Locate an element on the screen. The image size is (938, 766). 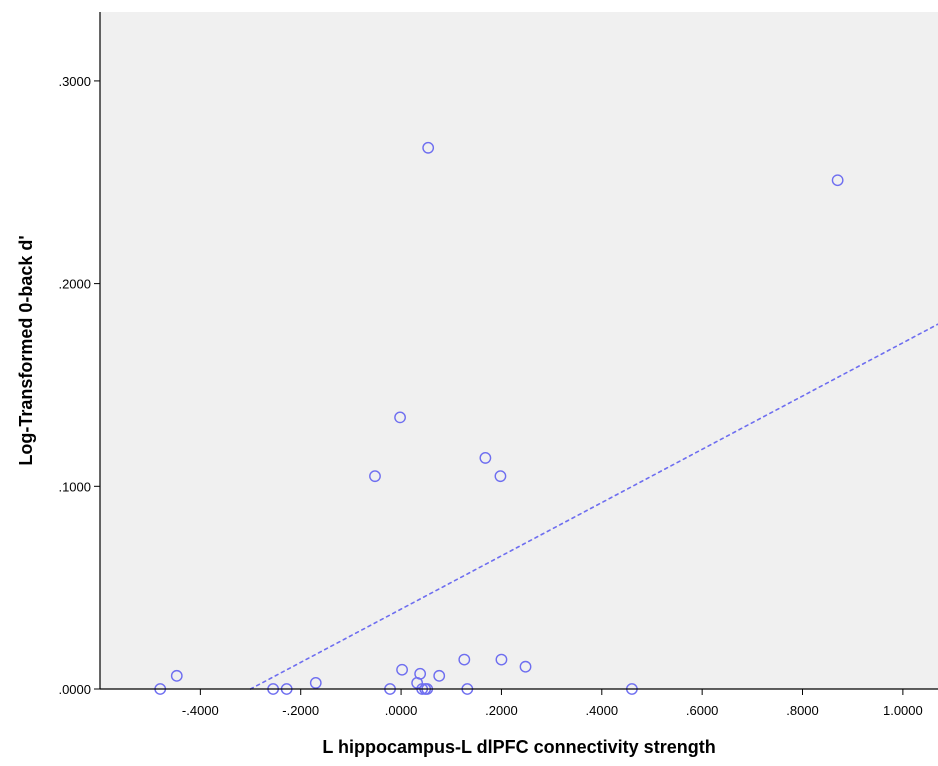
y-tick-label: .1000 is located at coordinates (74, 486).